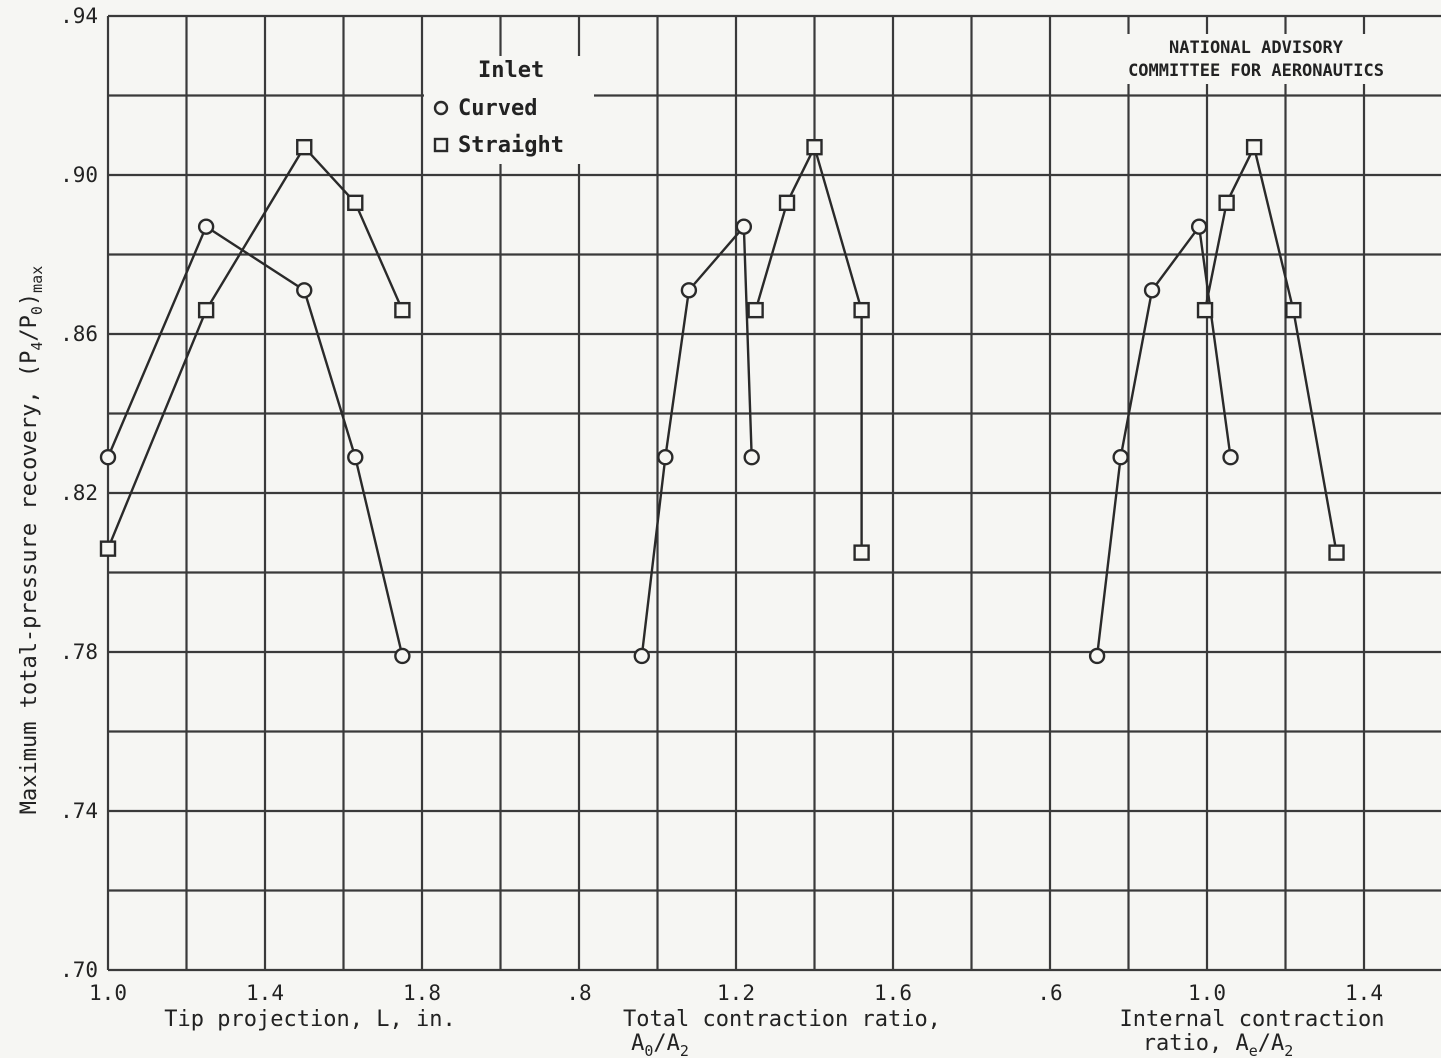 The width and height of the screenshot is (1441, 1058). What do you see at coordinates (660, 1044) in the screenshot?
I see `x-axis-label-2-line2: A0/A2` at bounding box center [660, 1044].